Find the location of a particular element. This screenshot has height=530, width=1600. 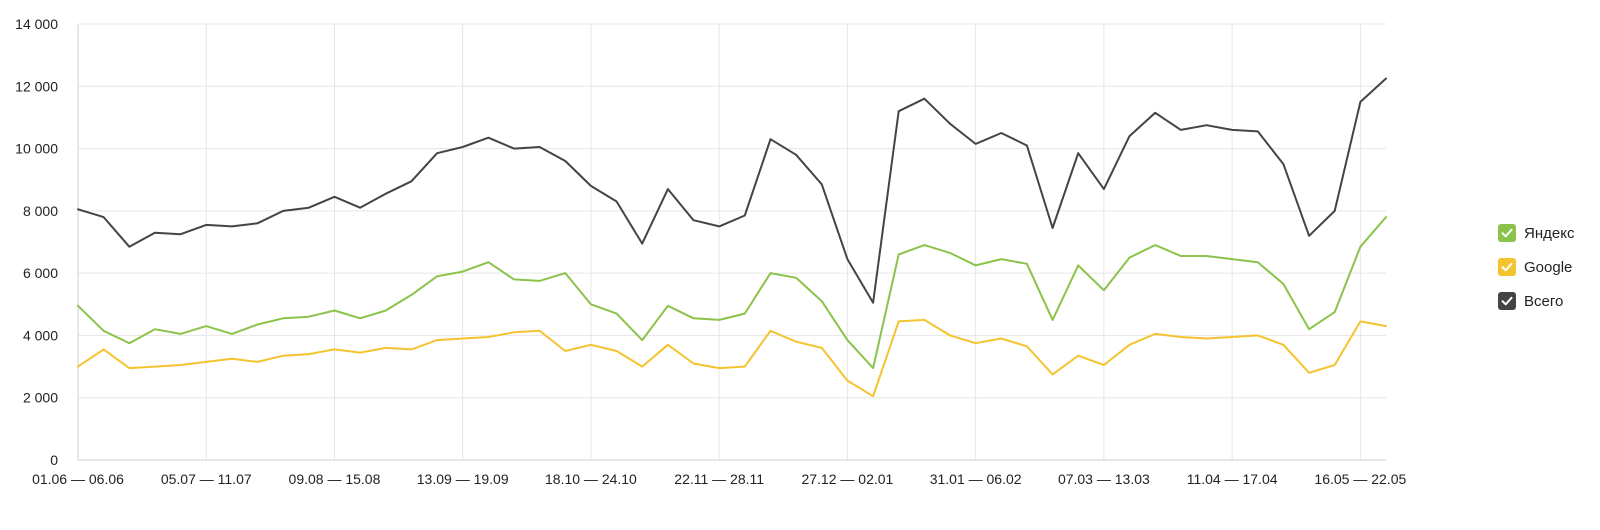

y-tick-label: 0 is located at coordinates (54, 460).